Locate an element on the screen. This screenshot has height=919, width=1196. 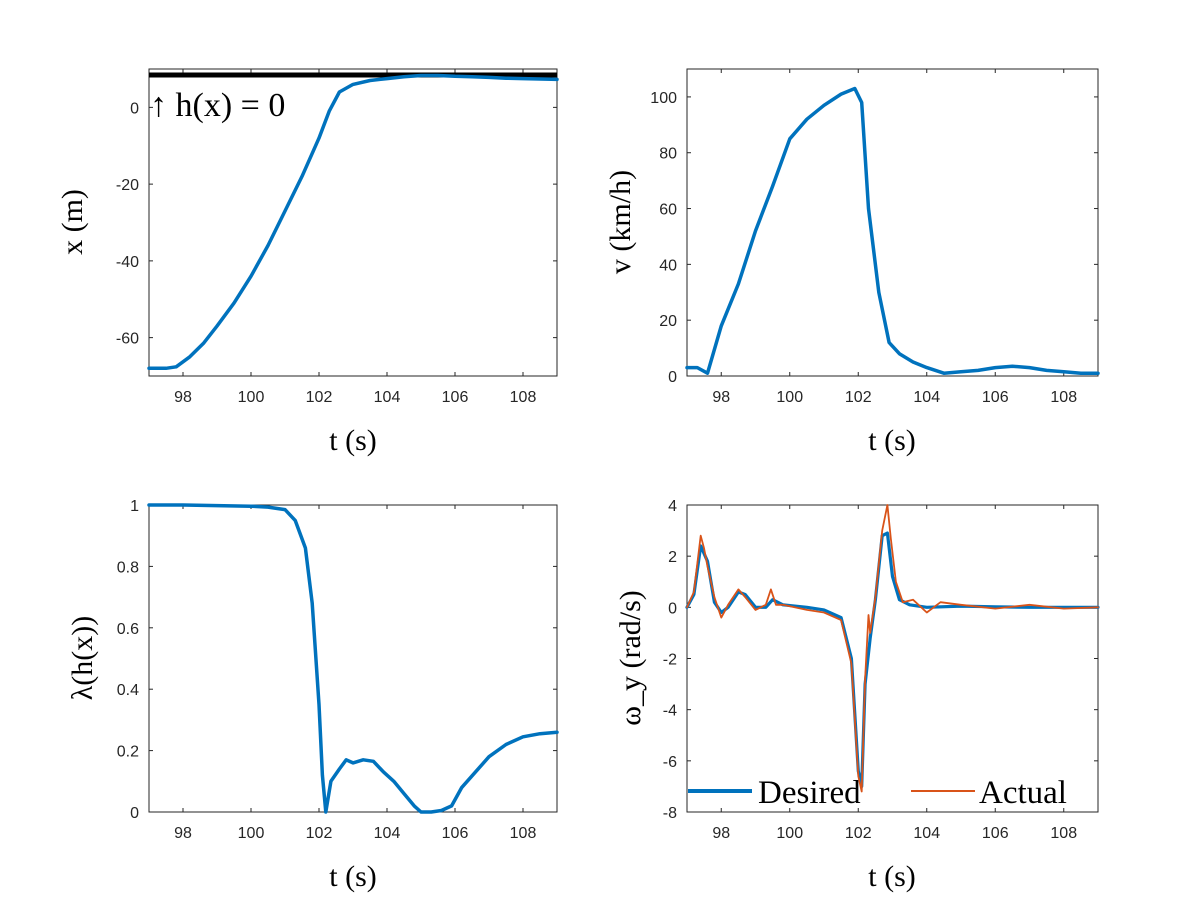
y-tick-label: -6 is located at coordinates (670, 762).